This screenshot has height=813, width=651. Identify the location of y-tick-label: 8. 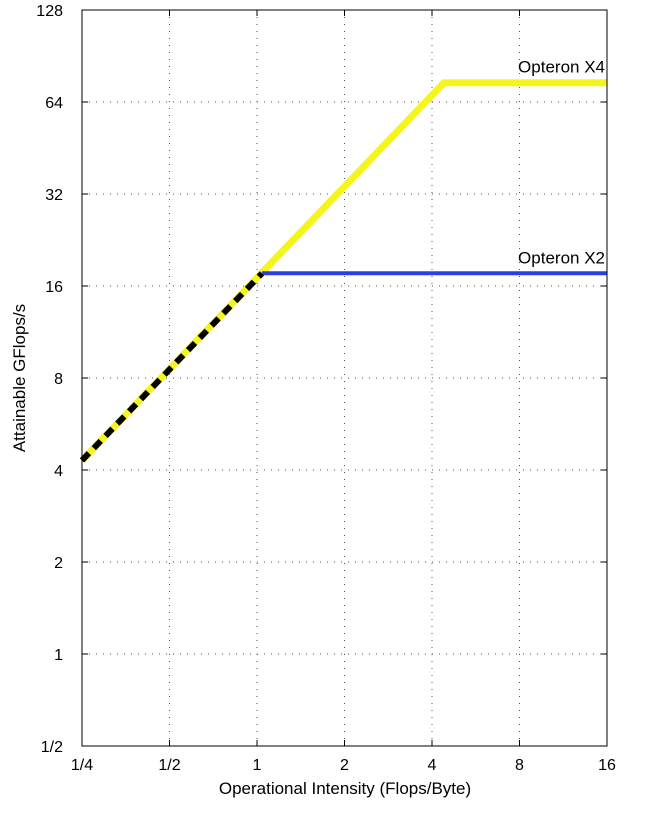
(58, 379).